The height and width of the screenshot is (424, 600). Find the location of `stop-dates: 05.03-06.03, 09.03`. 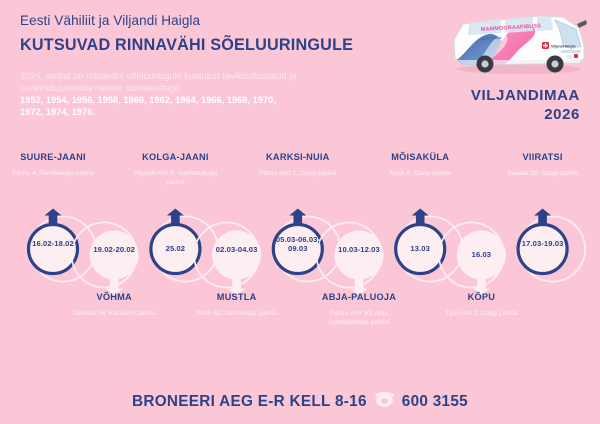

stop-dates: 05.03-06.03, 09.03 is located at coordinates (297, 243).